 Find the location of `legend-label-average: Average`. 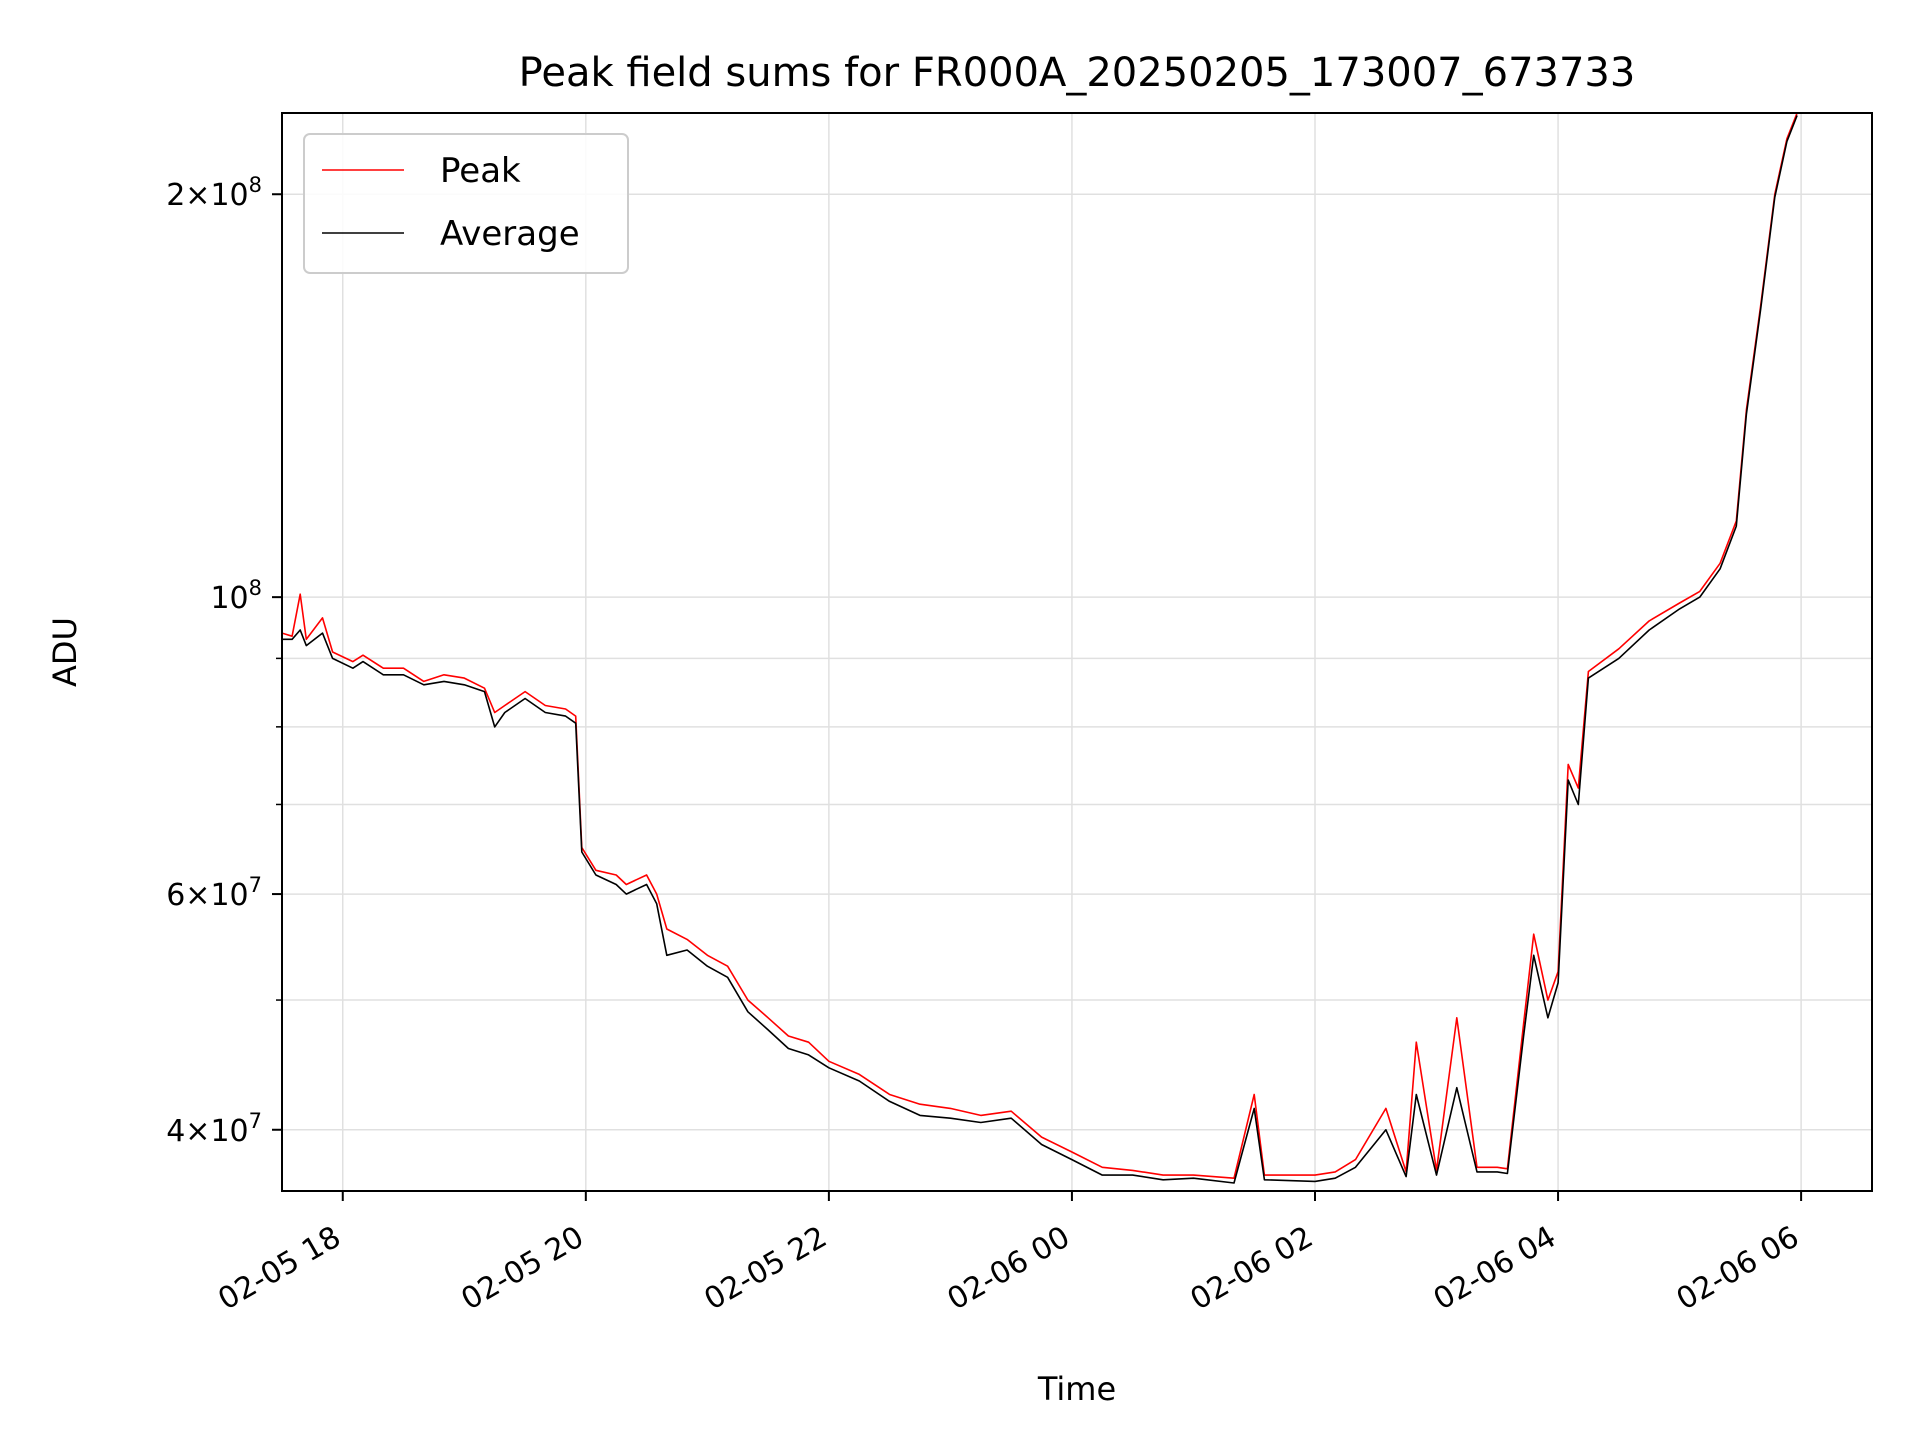

legend-label-average: Average is located at coordinates (510, 234).